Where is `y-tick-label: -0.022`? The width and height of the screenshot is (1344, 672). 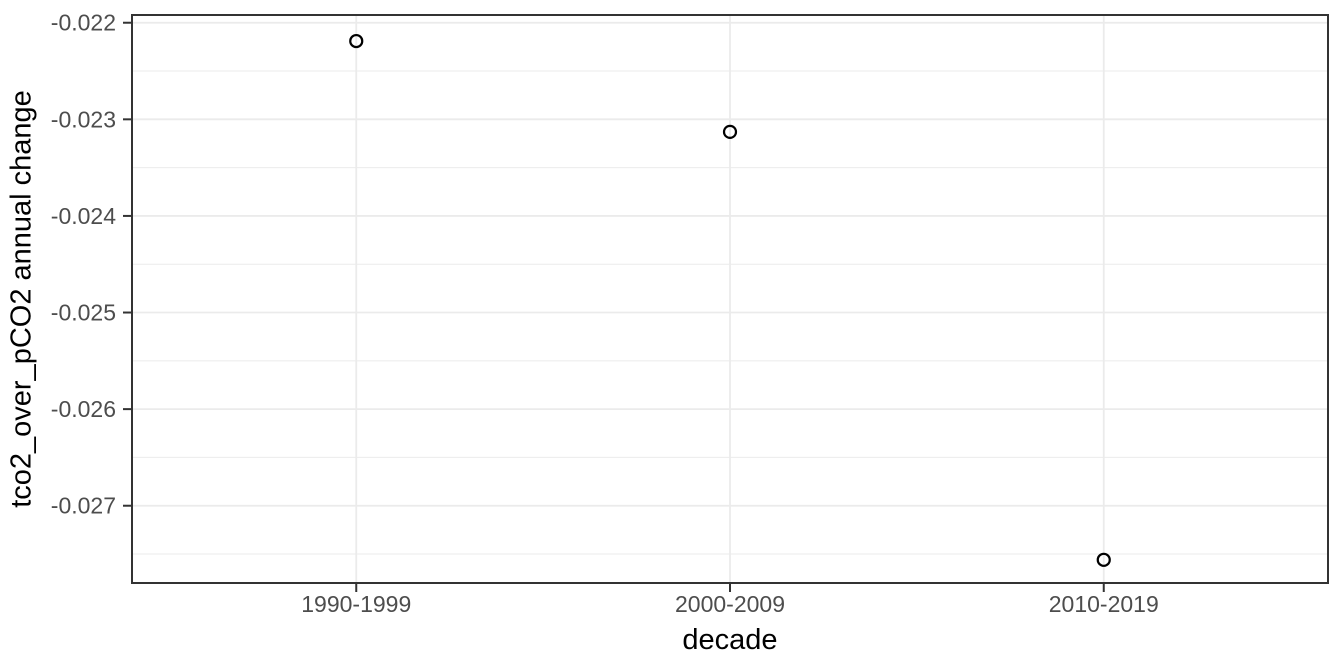
y-tick-label: -0.022 is located at coordinates (83, 23).